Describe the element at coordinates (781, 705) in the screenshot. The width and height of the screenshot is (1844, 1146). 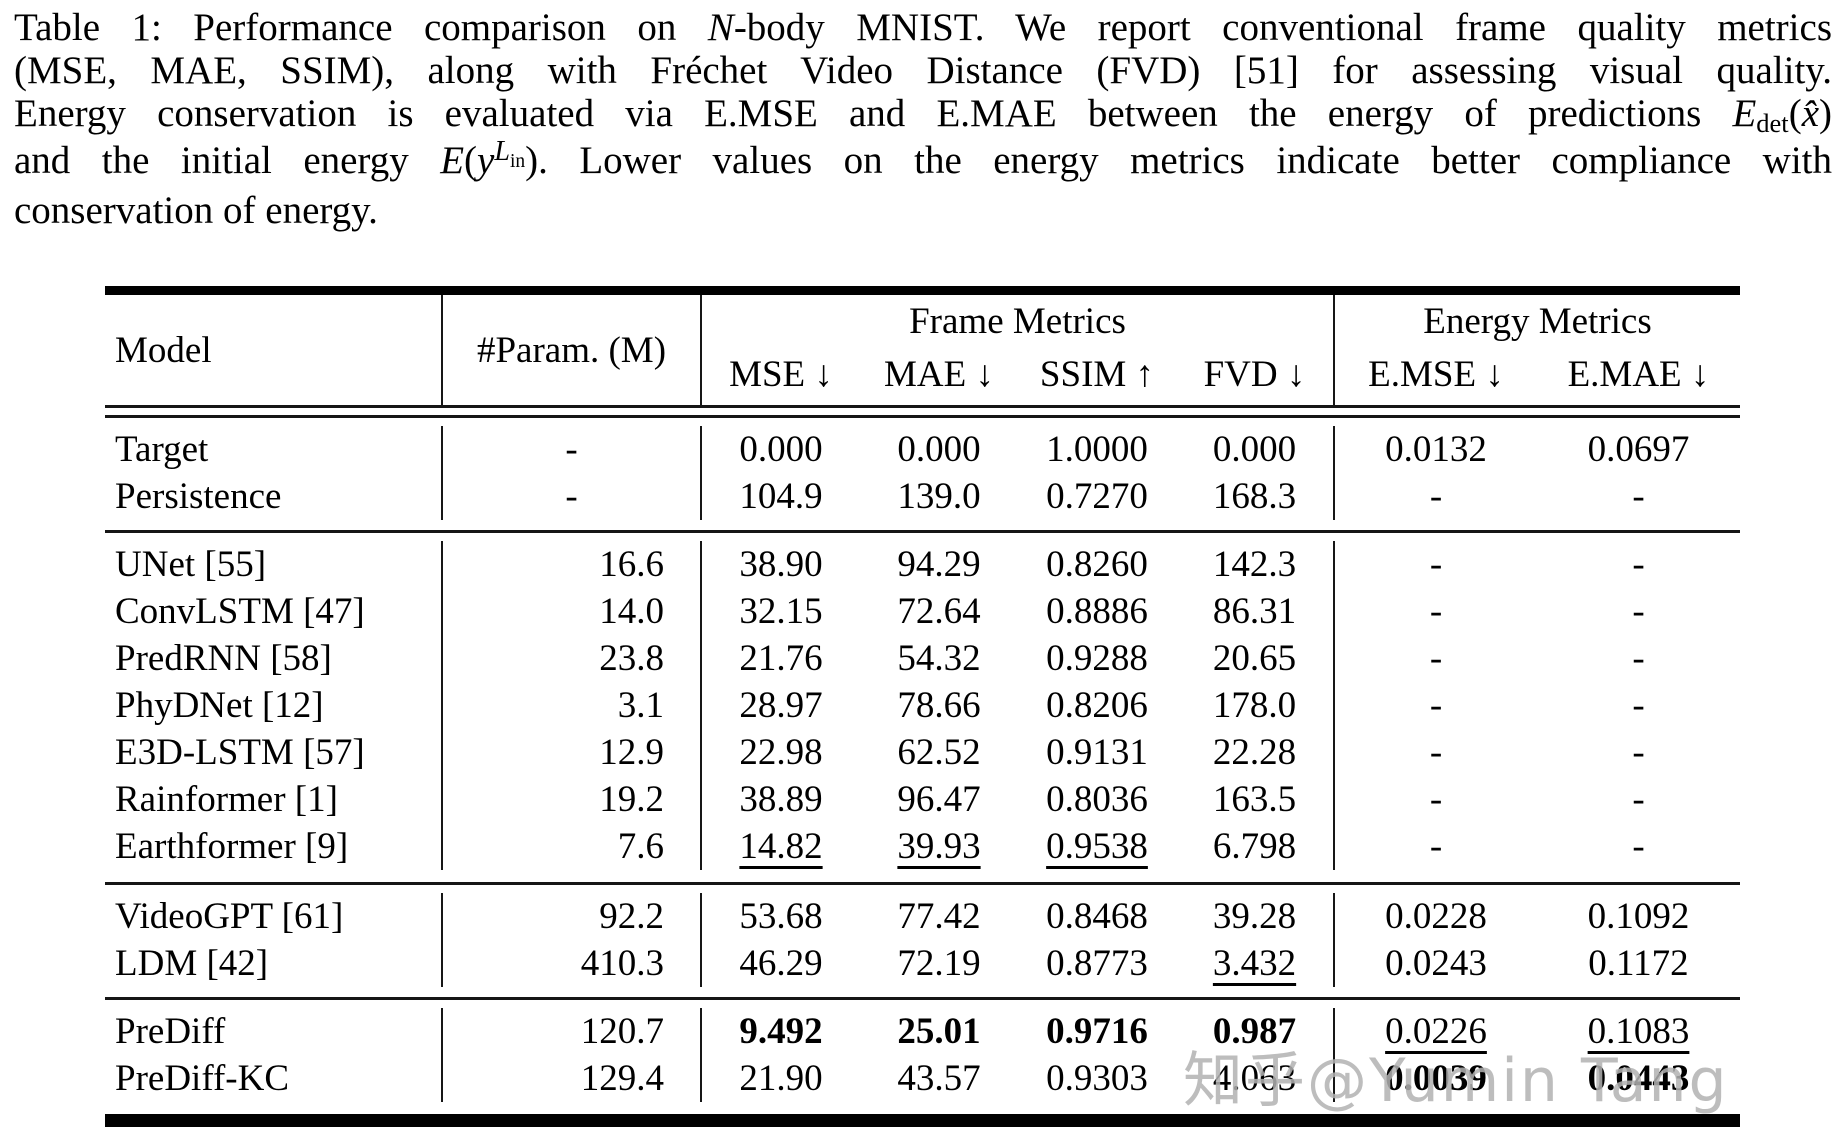
I see `cell-mse: 28.97` at that location.